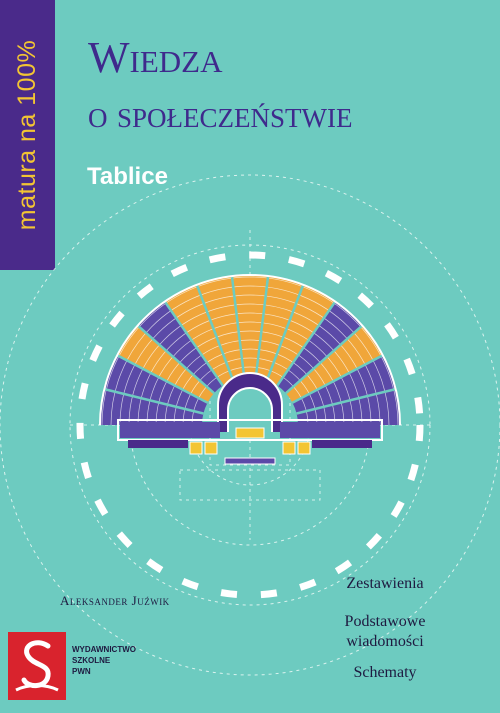  What do you see at coordinates (104, 649) in the screenshot?
I see `publisher-line-1: WYDAWNICTWO` at bounding box center [104, 649].